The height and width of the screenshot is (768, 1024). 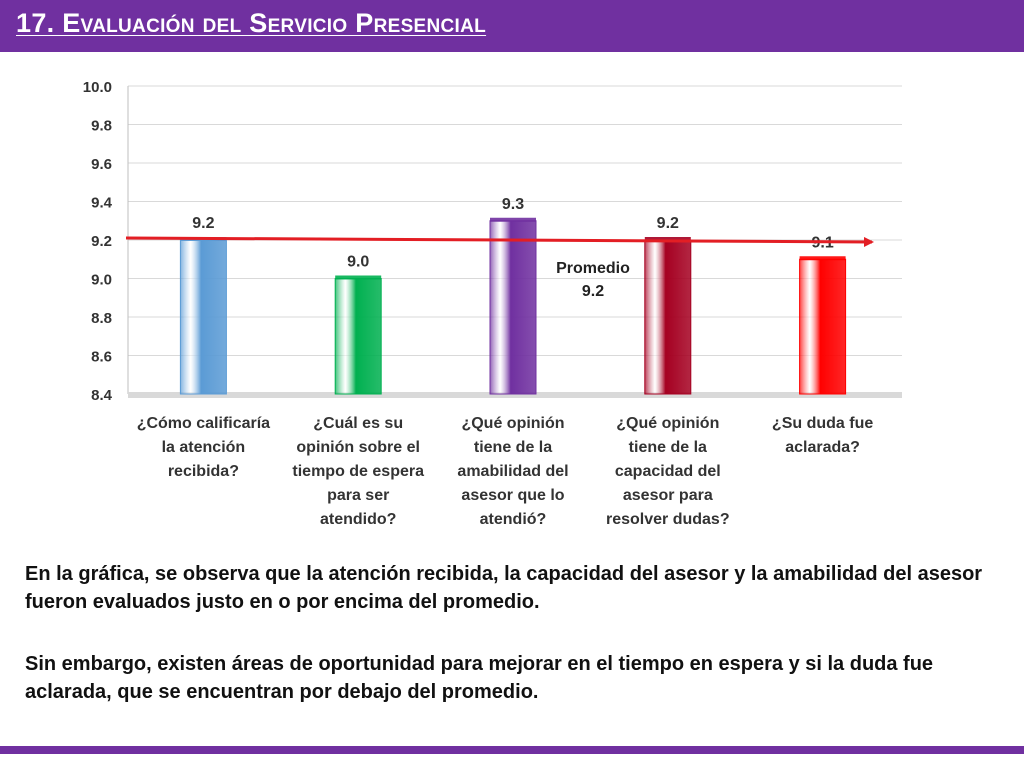 What do you see at coordinates (512, 495) in the screenshot?
I see `x-category-label: asesor que lo` at bounding box center [512, 495].